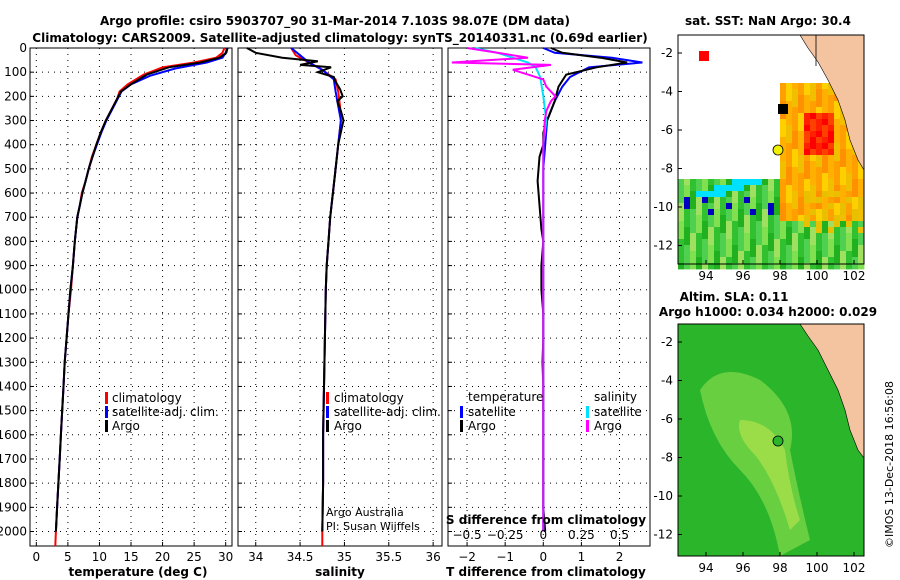  Describe the element at coordinates (373, 526) in the screenshot. I see `pi-note: PI: Susan Wijffels` at that location.